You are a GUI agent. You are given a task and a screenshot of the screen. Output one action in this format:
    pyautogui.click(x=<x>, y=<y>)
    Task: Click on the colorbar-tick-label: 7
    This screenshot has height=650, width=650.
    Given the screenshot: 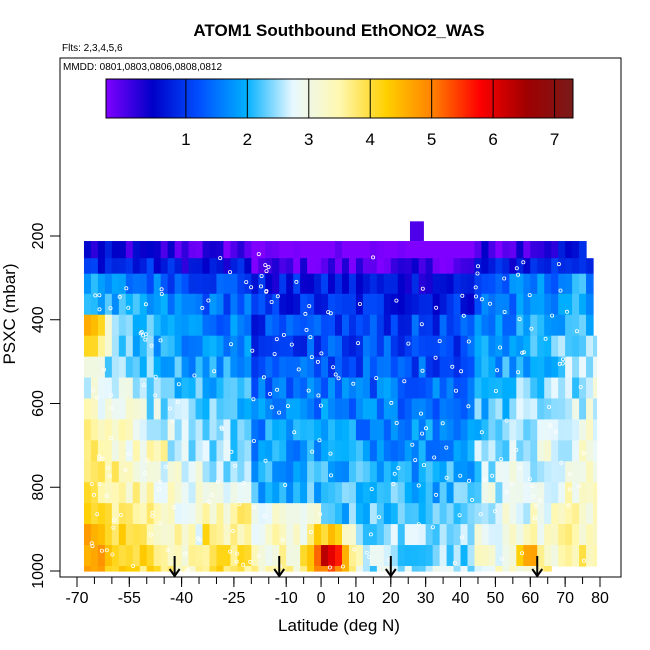 What is the action you would take?
    pyautogui.click(x=554, y=139)
    